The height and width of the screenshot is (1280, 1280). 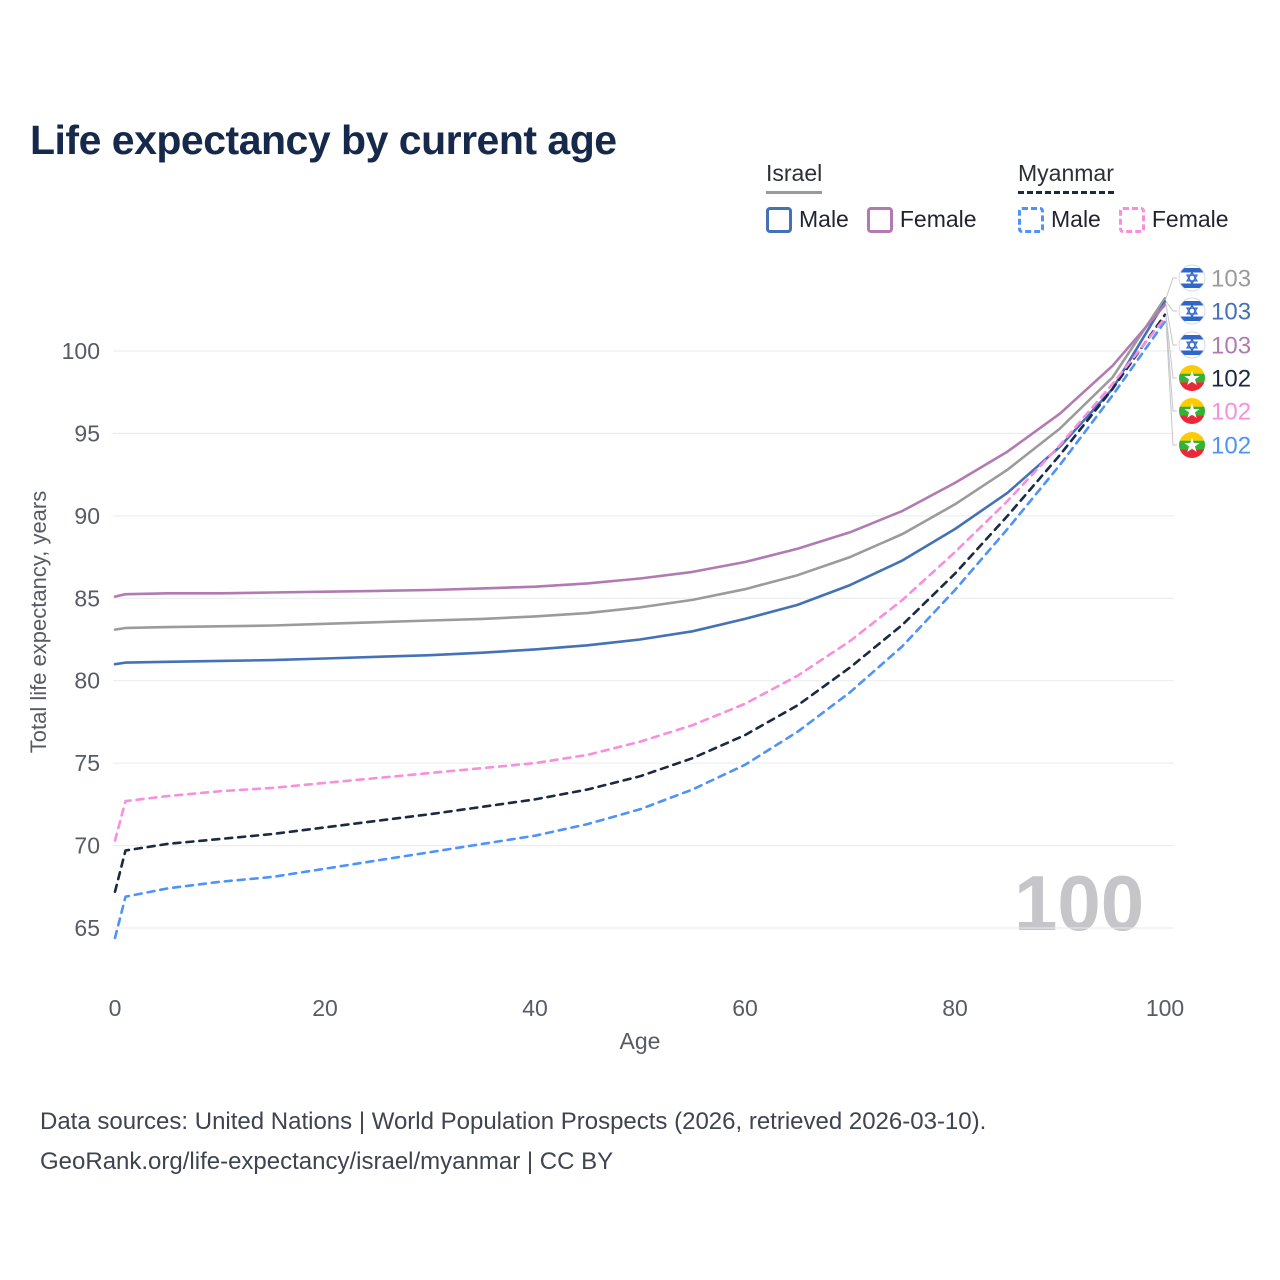 I want to click on x-tick-label: 60, so click(x=745, y=1008).